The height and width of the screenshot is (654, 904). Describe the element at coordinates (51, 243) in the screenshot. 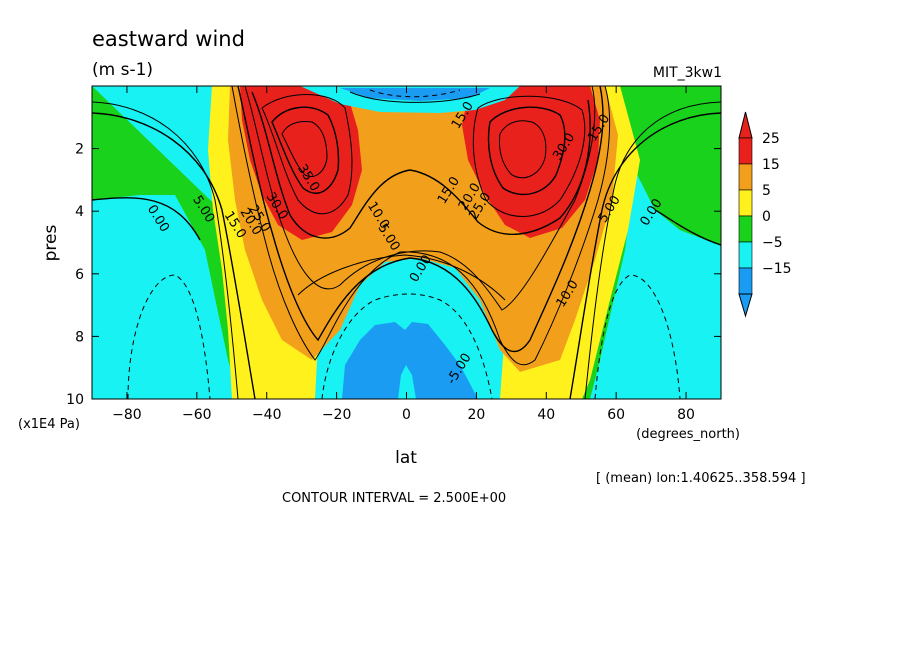

I see `y-axis-label: pres` at that location.